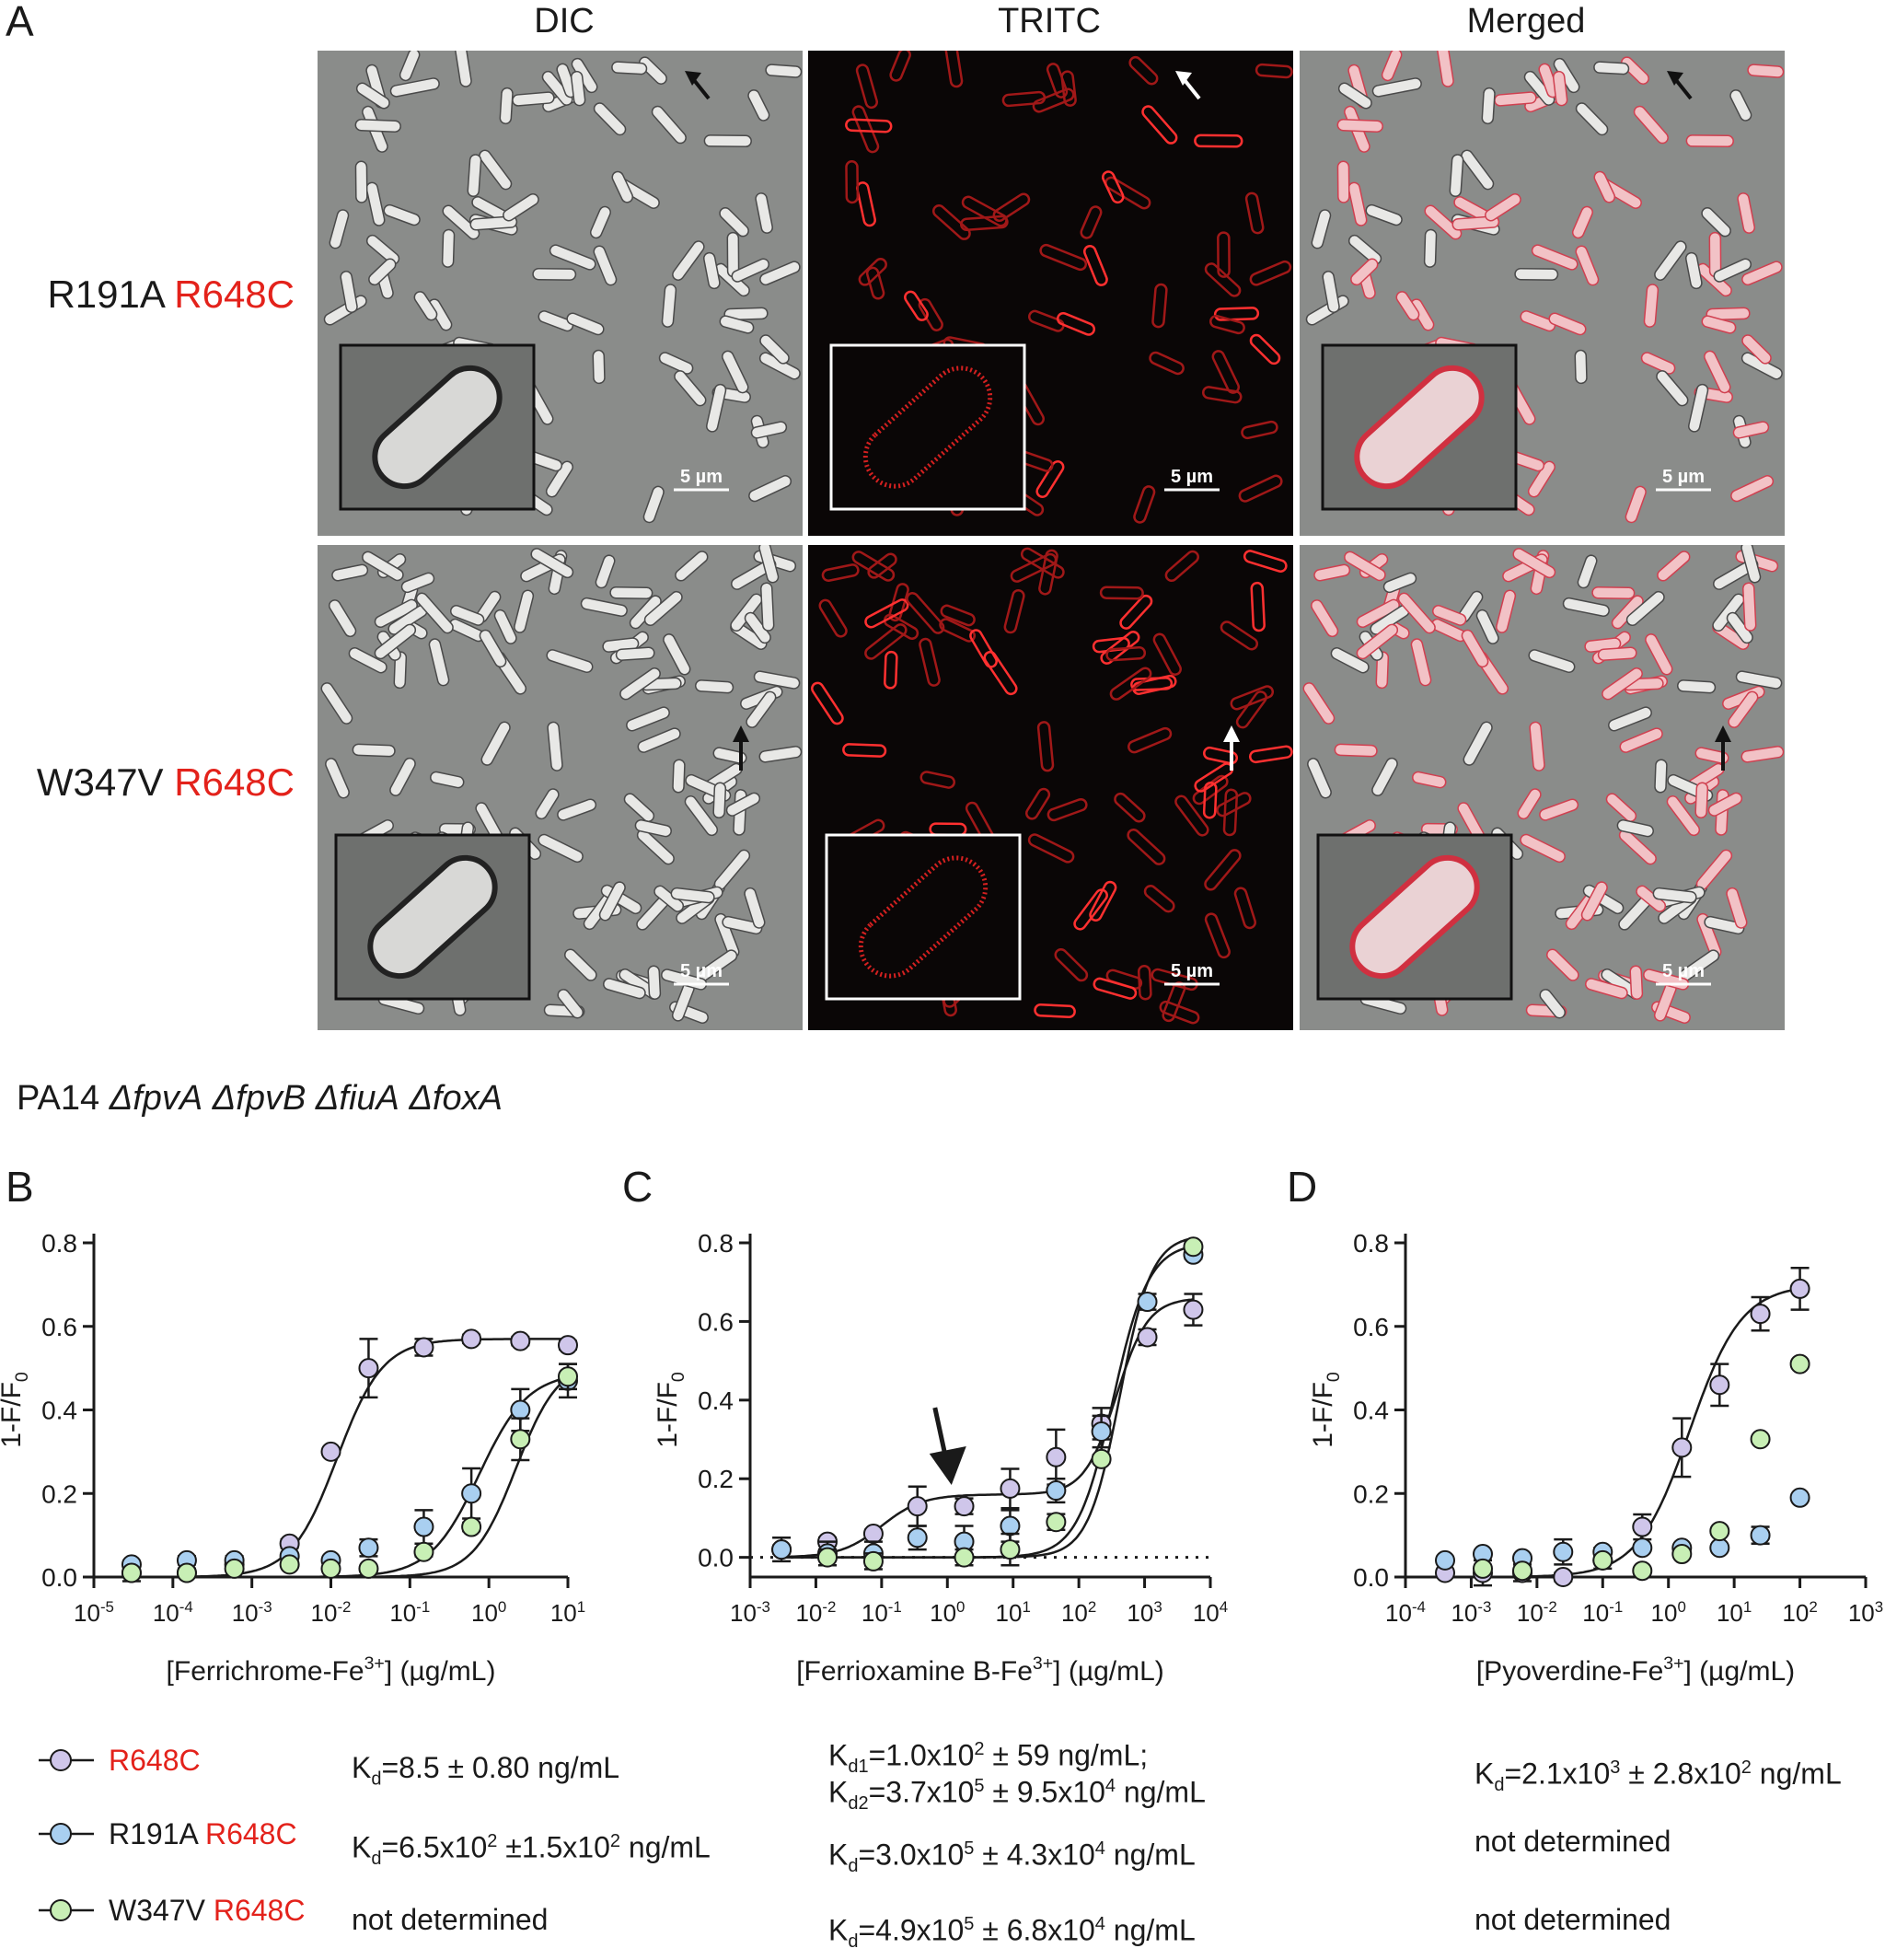 The height and width of the screenshot is (1960, 1885). I want to click on x-tick-label-exp: 1, so click(1747, 1607).